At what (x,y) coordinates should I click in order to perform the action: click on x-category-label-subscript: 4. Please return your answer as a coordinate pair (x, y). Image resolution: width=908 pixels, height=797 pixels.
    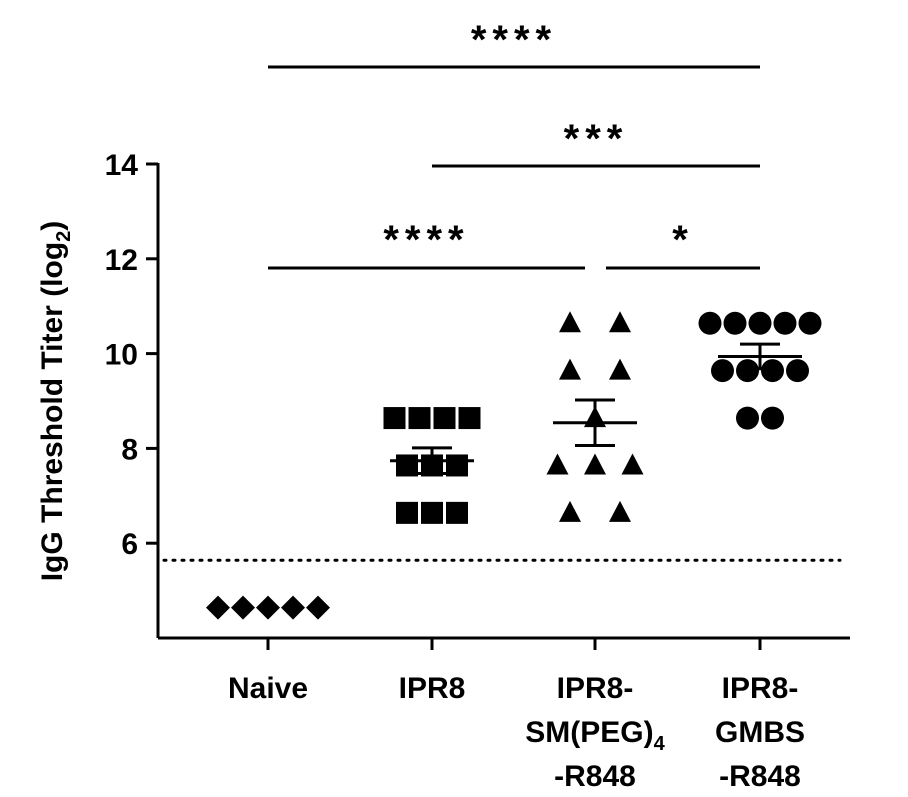
    Looking at the image, I should click on (660, 744).